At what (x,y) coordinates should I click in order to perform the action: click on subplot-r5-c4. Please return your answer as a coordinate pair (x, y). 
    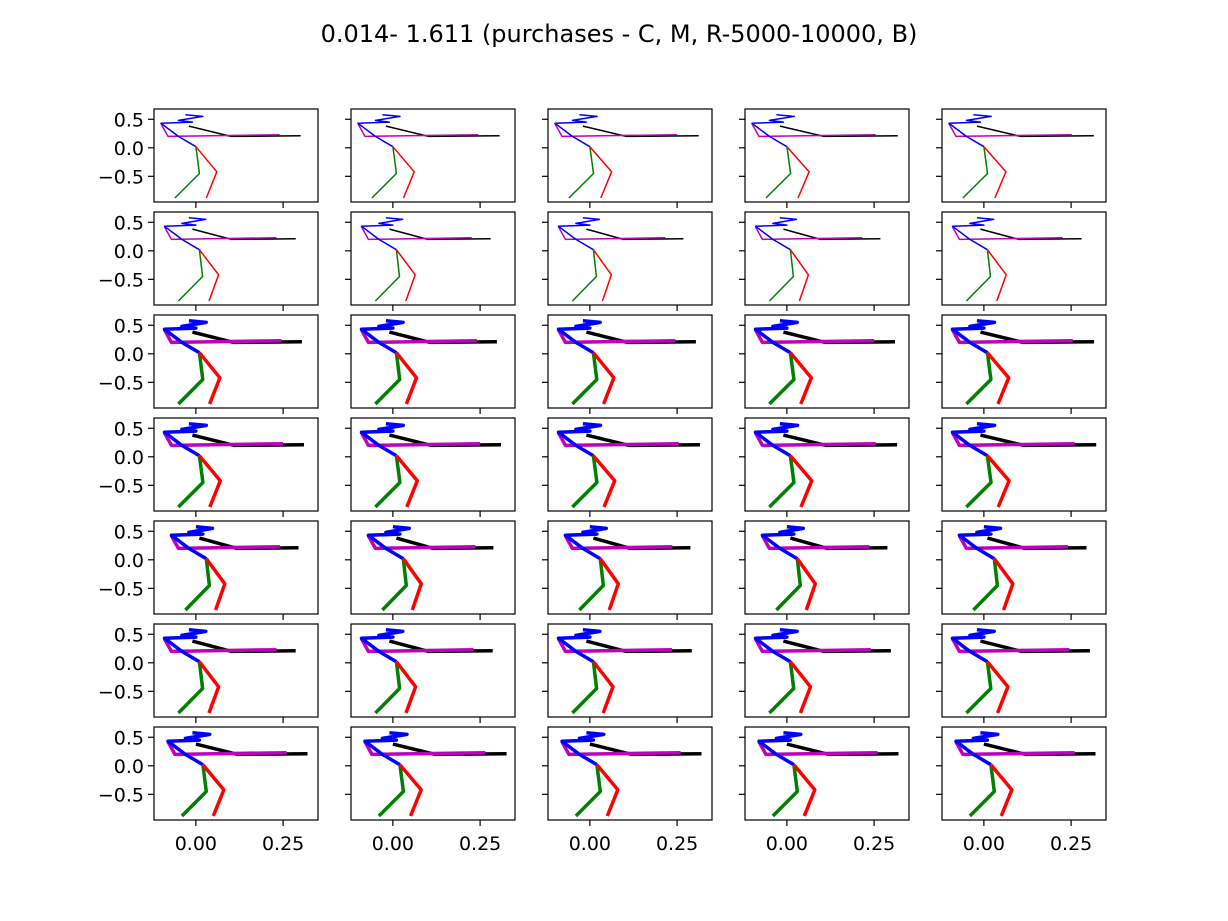
    Looking at the image, I should click on (824, 570).